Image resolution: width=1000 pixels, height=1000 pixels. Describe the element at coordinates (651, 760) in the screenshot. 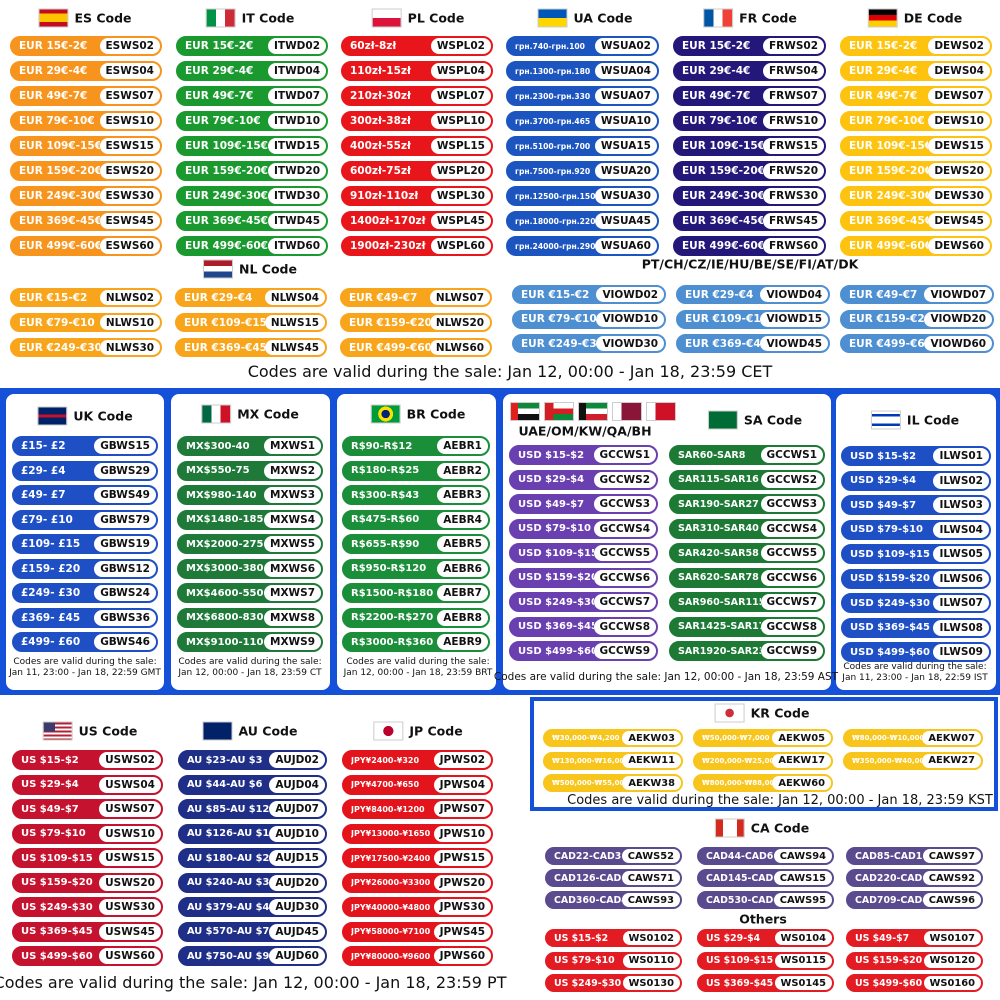

I see `coupon-code: AEKW11` at that location.